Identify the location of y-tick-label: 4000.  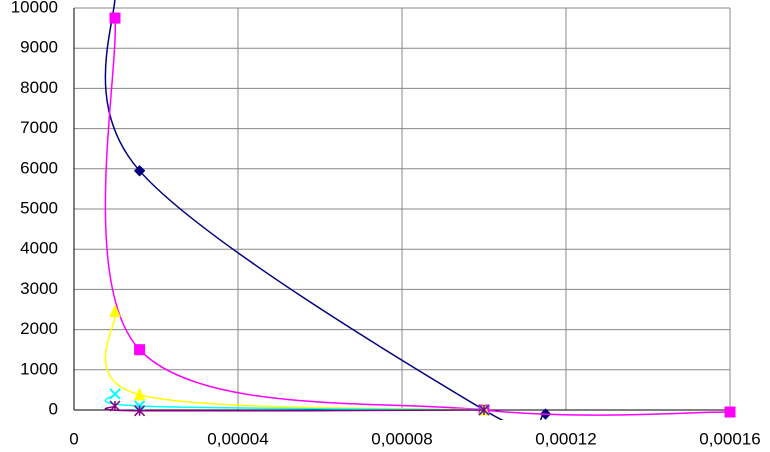
(39, 248).